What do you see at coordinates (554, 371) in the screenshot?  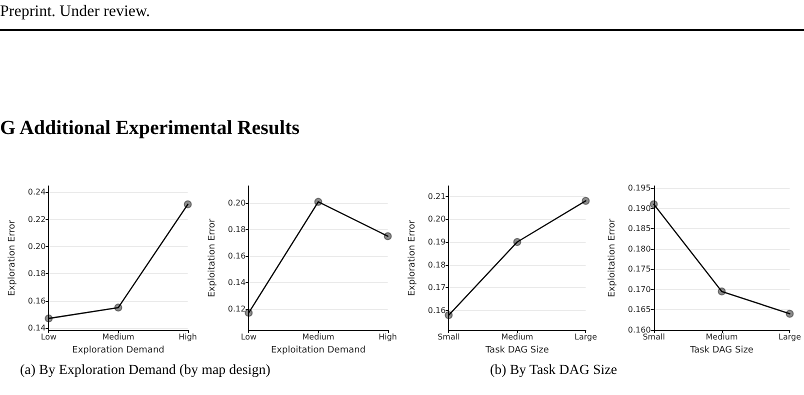 I see `text: (b) By Task DAG Size` at bounding box center [554, 371].